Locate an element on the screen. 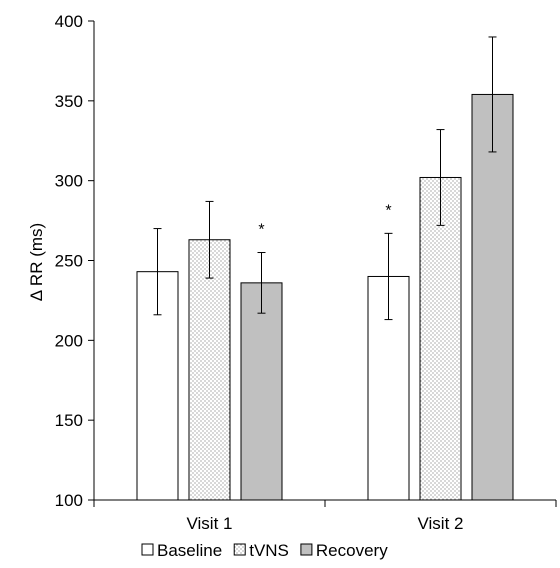 This screenshot has height=568, width=560. y-tick-label: 300 is located at coordinates (69, 181).